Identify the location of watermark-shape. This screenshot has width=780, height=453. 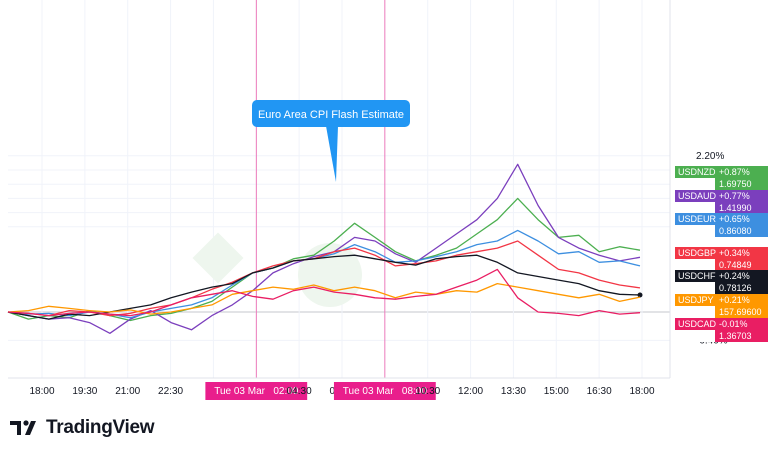
(218, 258).